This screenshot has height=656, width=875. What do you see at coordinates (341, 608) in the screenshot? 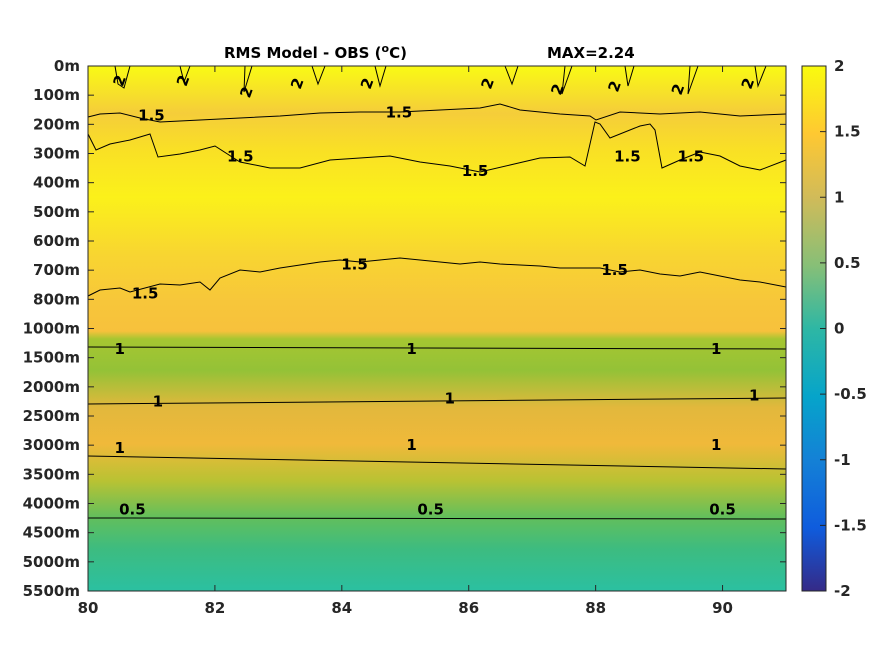
I see `x-tick-label: 84` at bounding box center [341, 608].